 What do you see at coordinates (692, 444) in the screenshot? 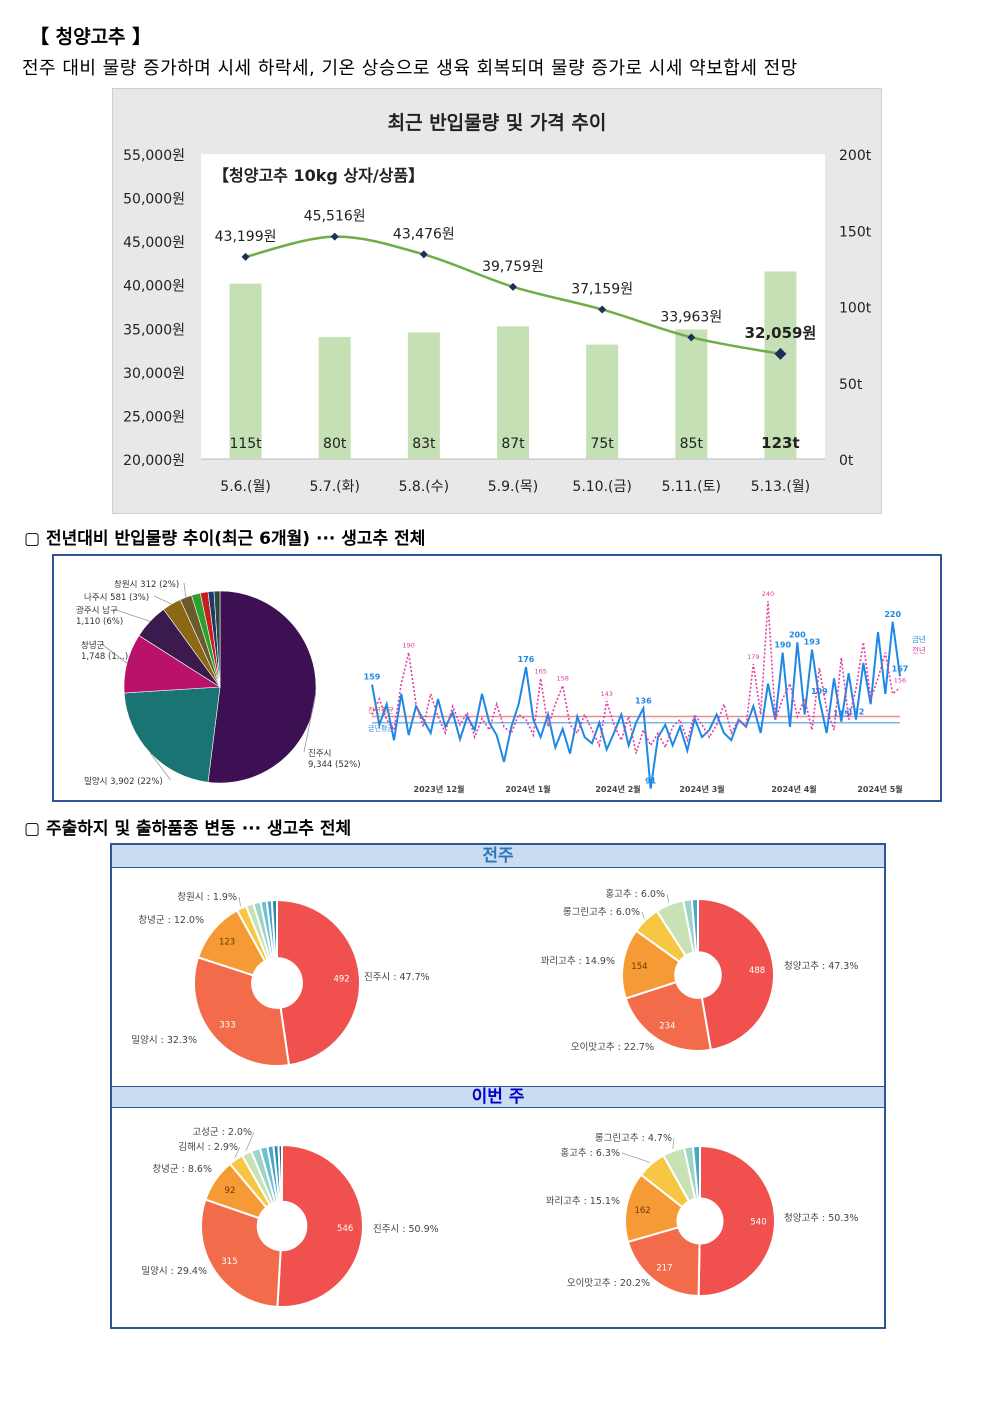
I see `volume-label: 85t` at bounding box center [692, 444].